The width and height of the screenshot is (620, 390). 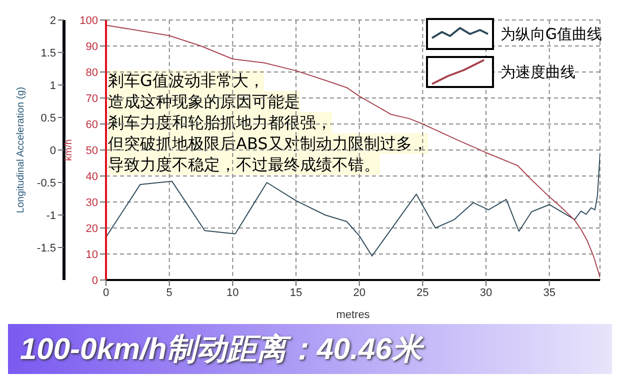 I want to click on y2-axis-title: km/h, so click(x=69, y=150).